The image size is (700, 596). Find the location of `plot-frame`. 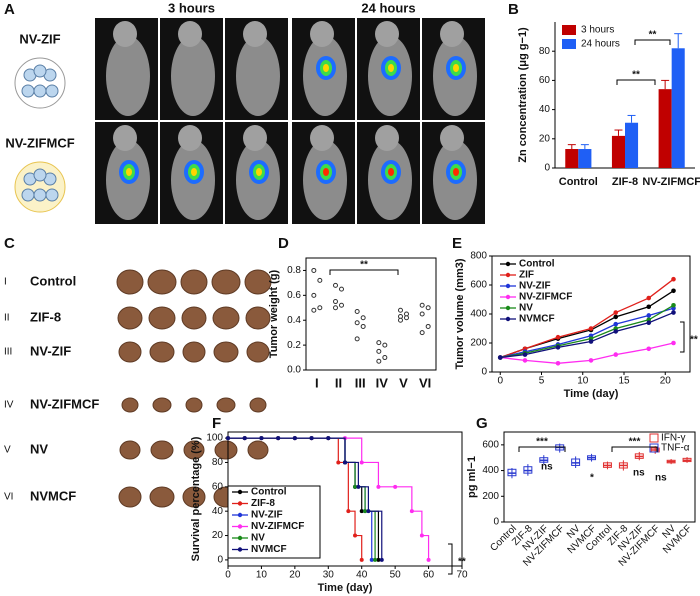

plot-frame is located at coordinates (371, 314).